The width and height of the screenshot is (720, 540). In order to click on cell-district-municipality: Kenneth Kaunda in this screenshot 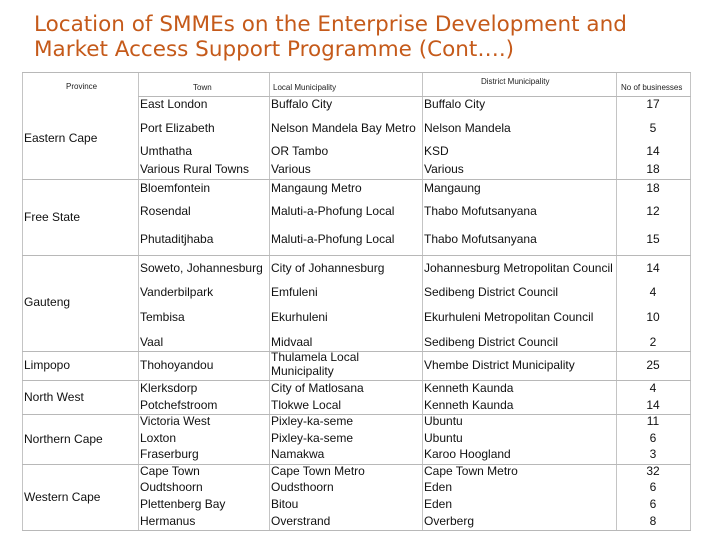, I will do `click(469, 405)`.